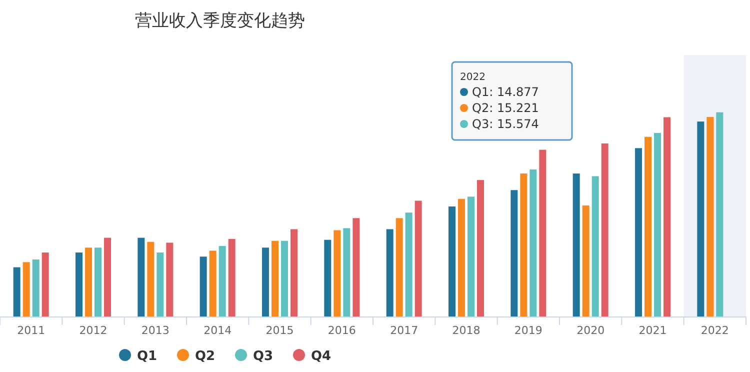 The width and height of the screenshot is (750, 372). Describe the element at coordinates (590, 330) in the screenshot. I see `x-tick-label: 2020` at that location.